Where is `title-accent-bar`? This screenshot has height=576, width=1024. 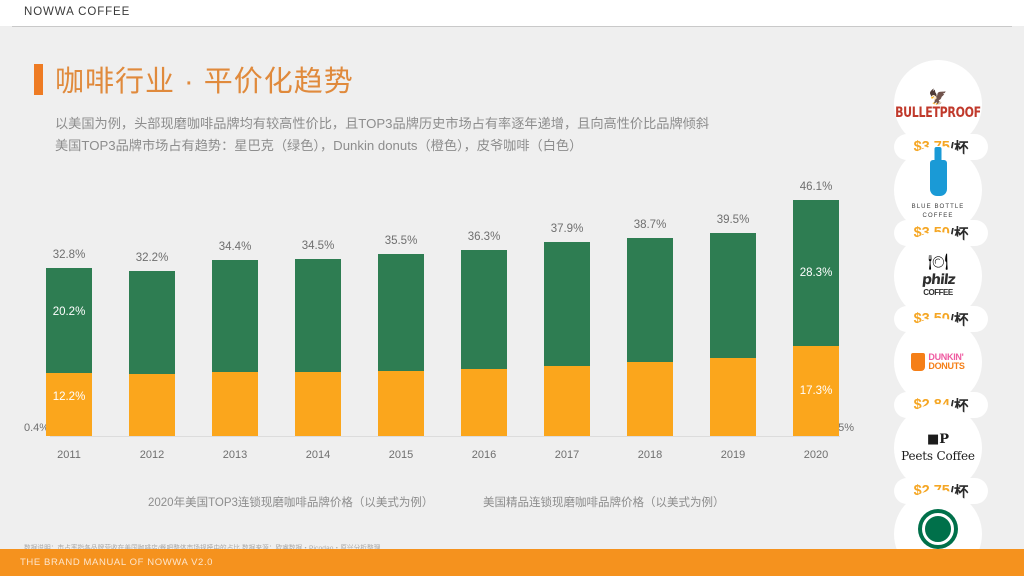
title-accent-bar is located at coordinates (38, 79).